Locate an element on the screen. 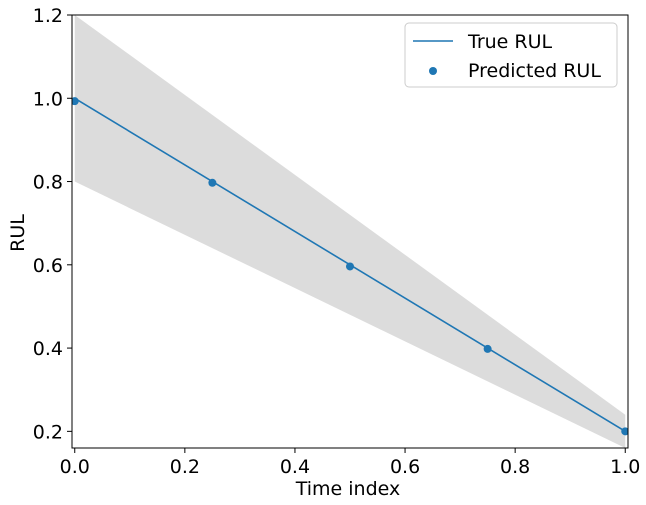 Image resolution: width=646 pixels, height=505 pixels. x-tick-label: 0.0 is located at coordinates (75, 467).